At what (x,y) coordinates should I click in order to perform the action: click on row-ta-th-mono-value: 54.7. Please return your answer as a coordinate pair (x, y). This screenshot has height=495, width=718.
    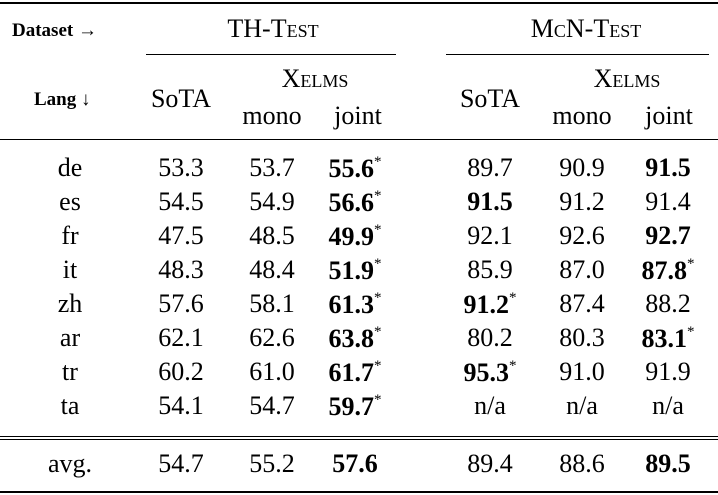
    Looking at the image, I should click on (272, 405).